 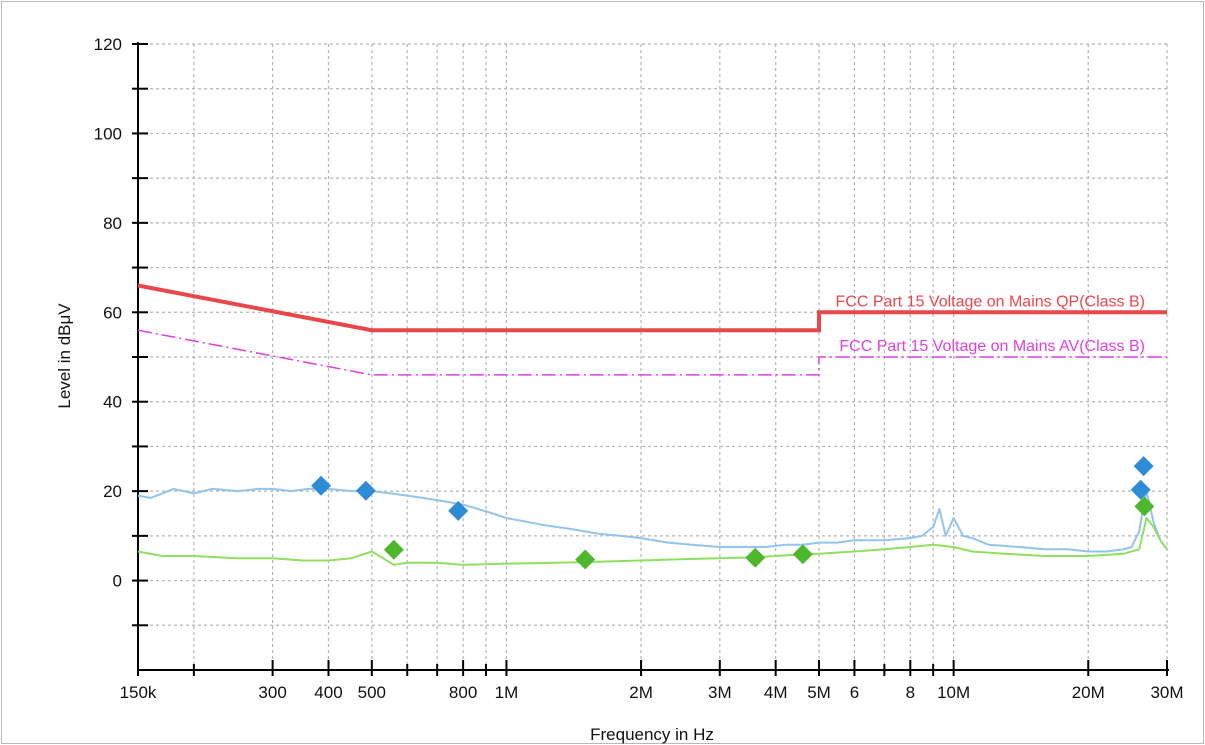 What do you see at coordinates (652, 308) in the screenshot?
I see `qp-limit-line` at bounding box center [652, 308].